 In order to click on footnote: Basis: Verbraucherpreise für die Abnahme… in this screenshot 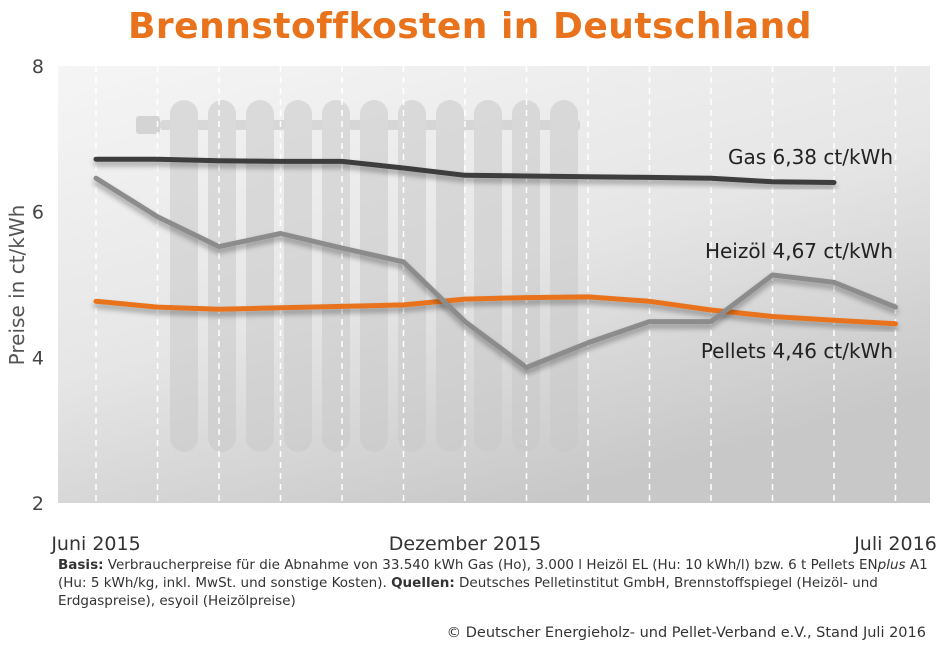, I will do `click(496, 583)`.